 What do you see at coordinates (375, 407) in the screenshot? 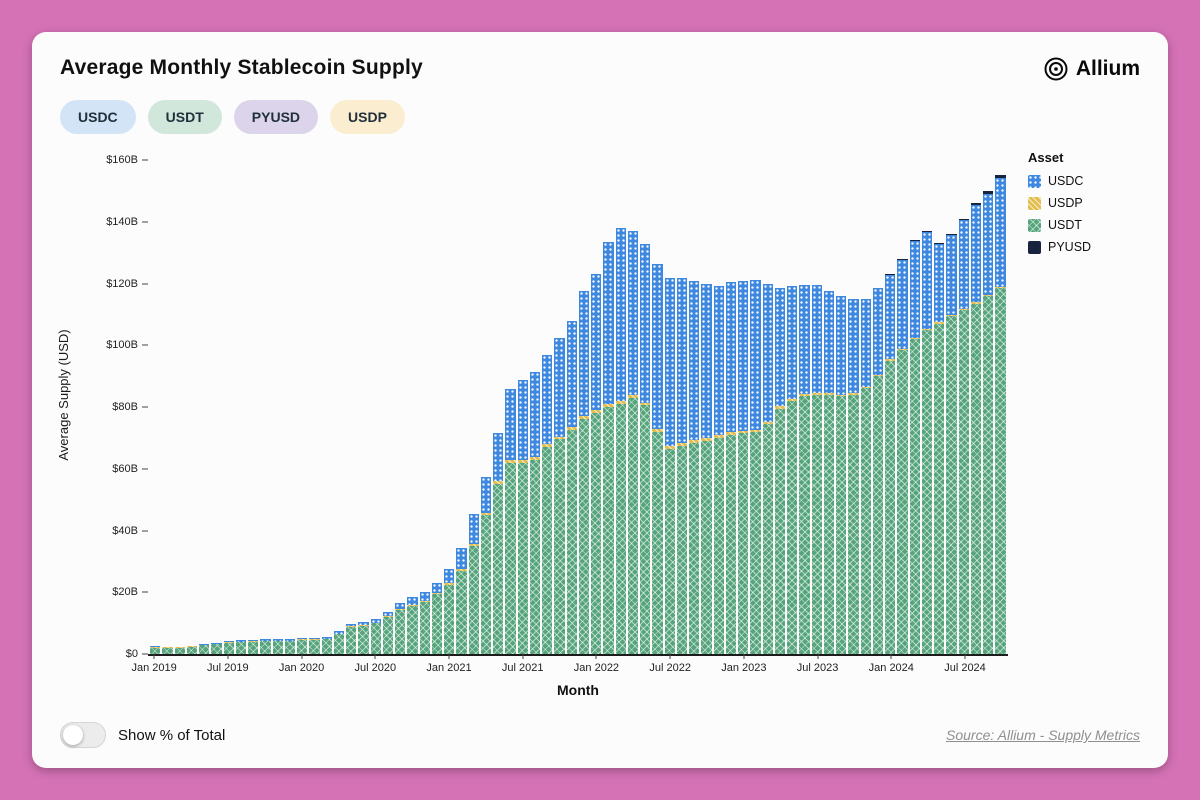
I see `bar-jul-2020` at bounding box center [375, 407].